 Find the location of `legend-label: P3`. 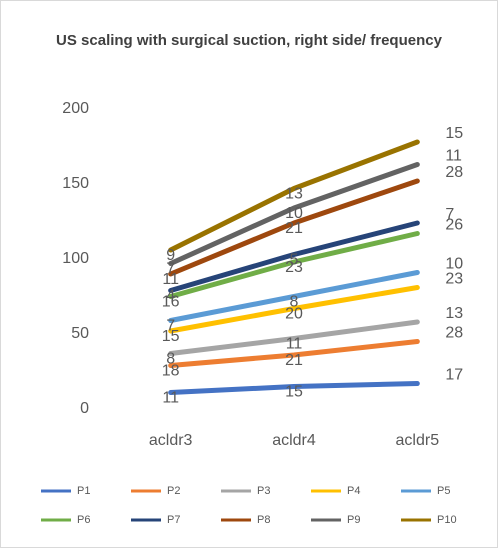

legend-label: P3 is located at coordinates (263, 491).